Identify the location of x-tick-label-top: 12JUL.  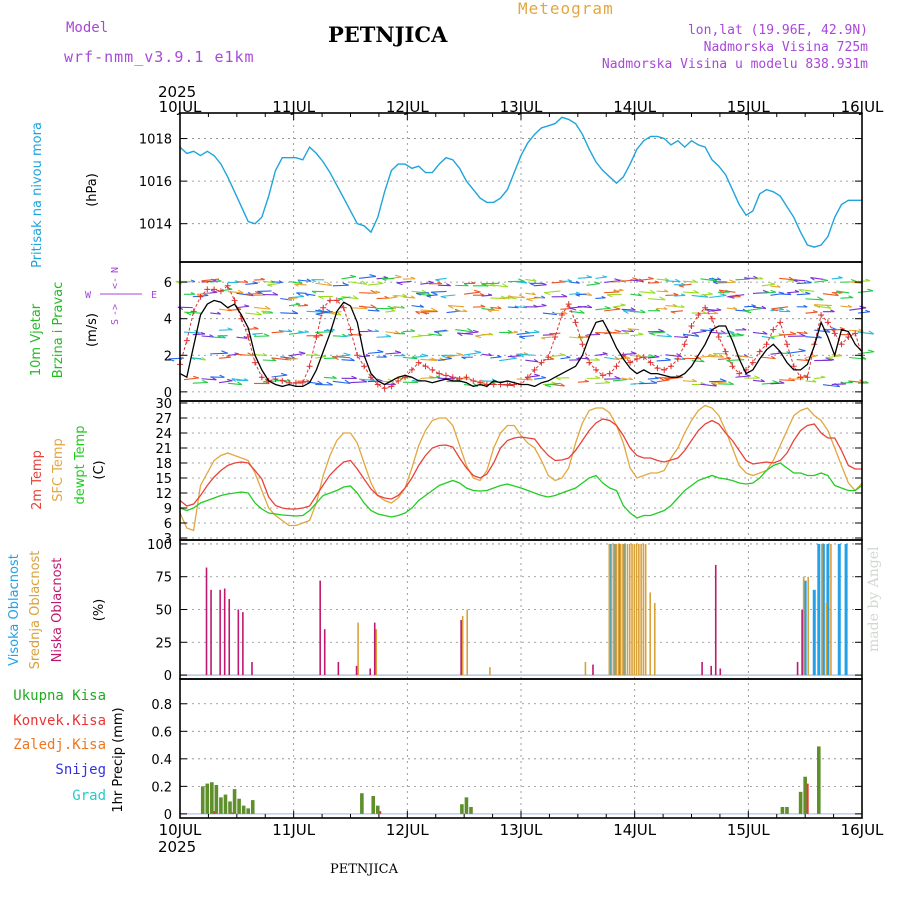
(407, 107).